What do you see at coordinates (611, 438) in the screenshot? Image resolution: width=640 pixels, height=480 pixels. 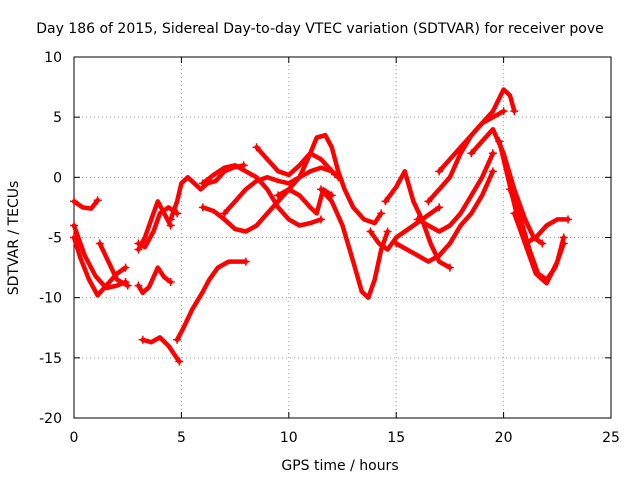 I see `x-tick-label: 25` at bounding box center [611, 438].